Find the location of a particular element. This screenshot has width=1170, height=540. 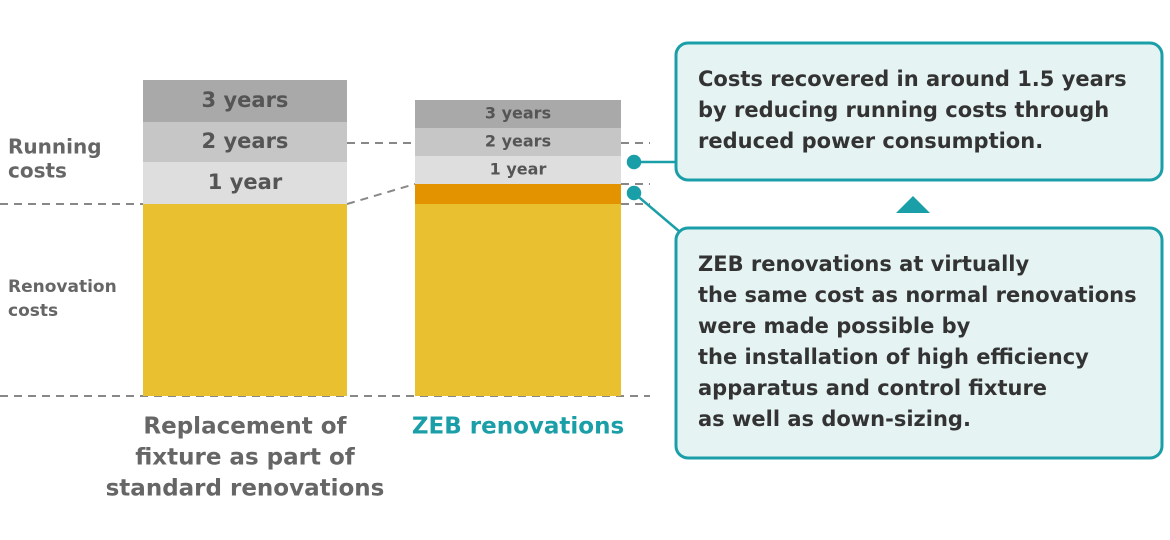

callout-text: Costs recovered in around 1.5 years is located at coordinates (912, 79).